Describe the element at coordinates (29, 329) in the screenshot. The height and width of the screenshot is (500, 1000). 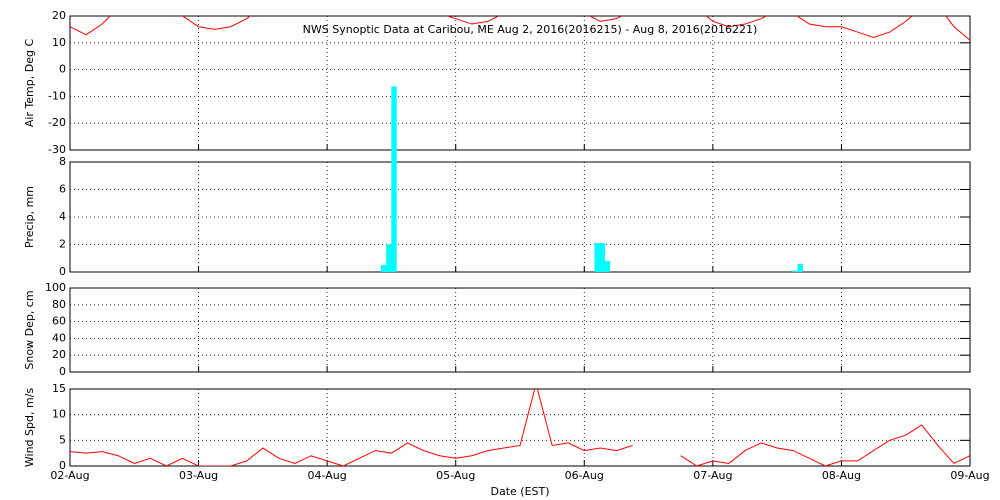
I see `y-axis-label: Snow Dep, cm` at that location.